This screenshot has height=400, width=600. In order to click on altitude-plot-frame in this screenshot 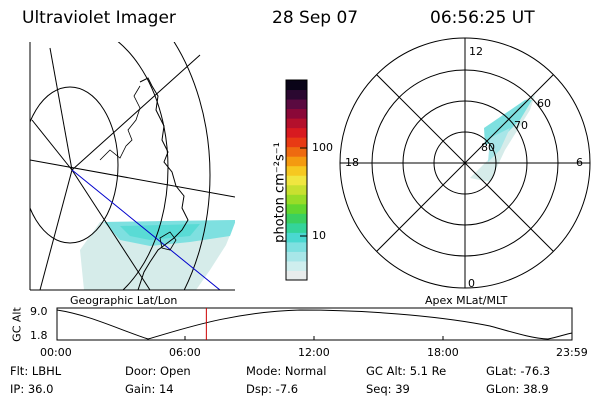, I will do `click(314, 324)`.